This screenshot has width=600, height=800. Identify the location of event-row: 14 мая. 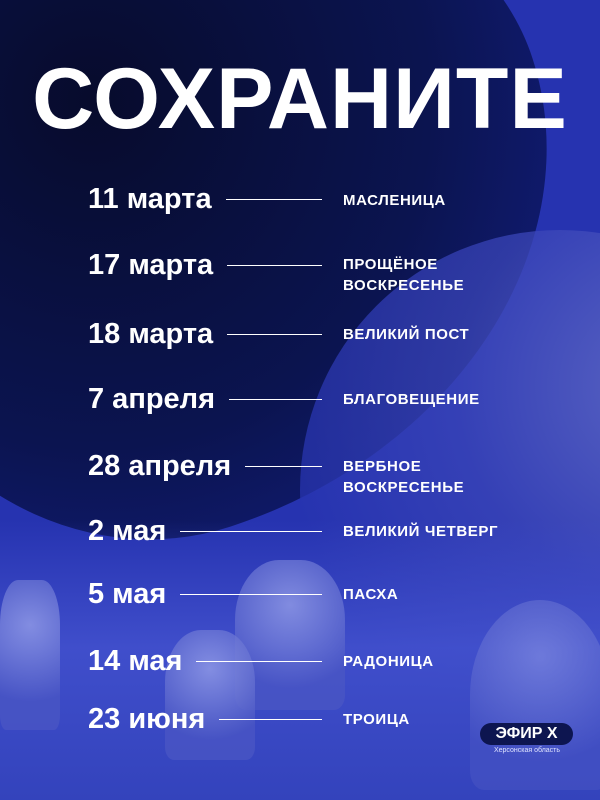
(205, 661).